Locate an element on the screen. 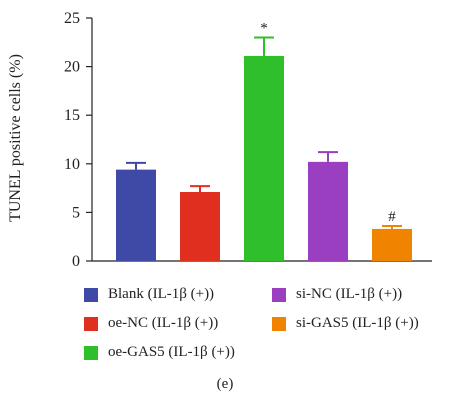  legend-label-si-nc: si-NC (IL-1β (+)) is located at coordinates (349, 294).